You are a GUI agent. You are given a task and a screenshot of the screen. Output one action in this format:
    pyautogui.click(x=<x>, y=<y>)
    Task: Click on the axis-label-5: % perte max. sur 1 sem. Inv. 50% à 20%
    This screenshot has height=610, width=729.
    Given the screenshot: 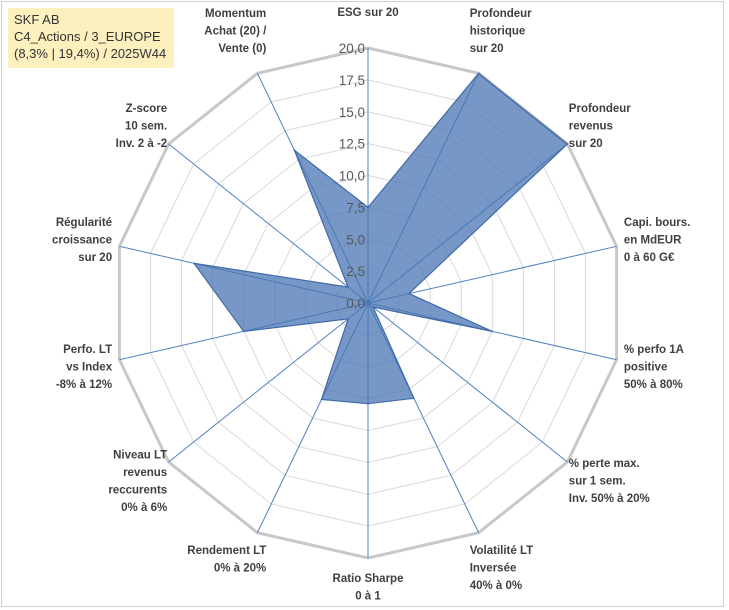 What is the action you would take?
    pyautogui.click(x=609, y=481)
    